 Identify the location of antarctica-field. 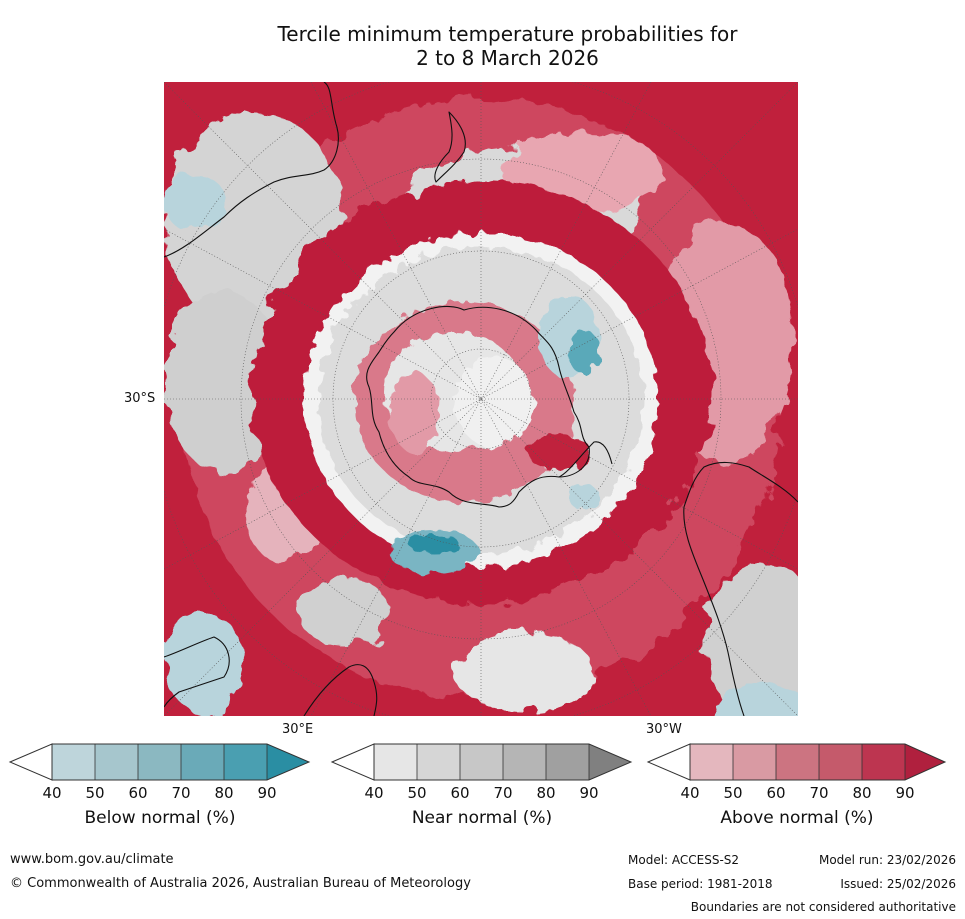
(472, 402).